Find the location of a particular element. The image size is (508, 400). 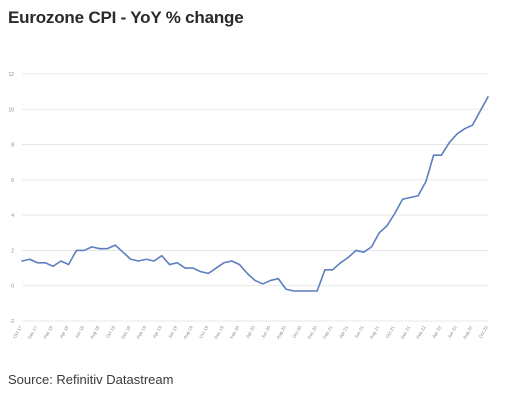

x-tick-label: Dec 19 is located at coordinates (219, 332).